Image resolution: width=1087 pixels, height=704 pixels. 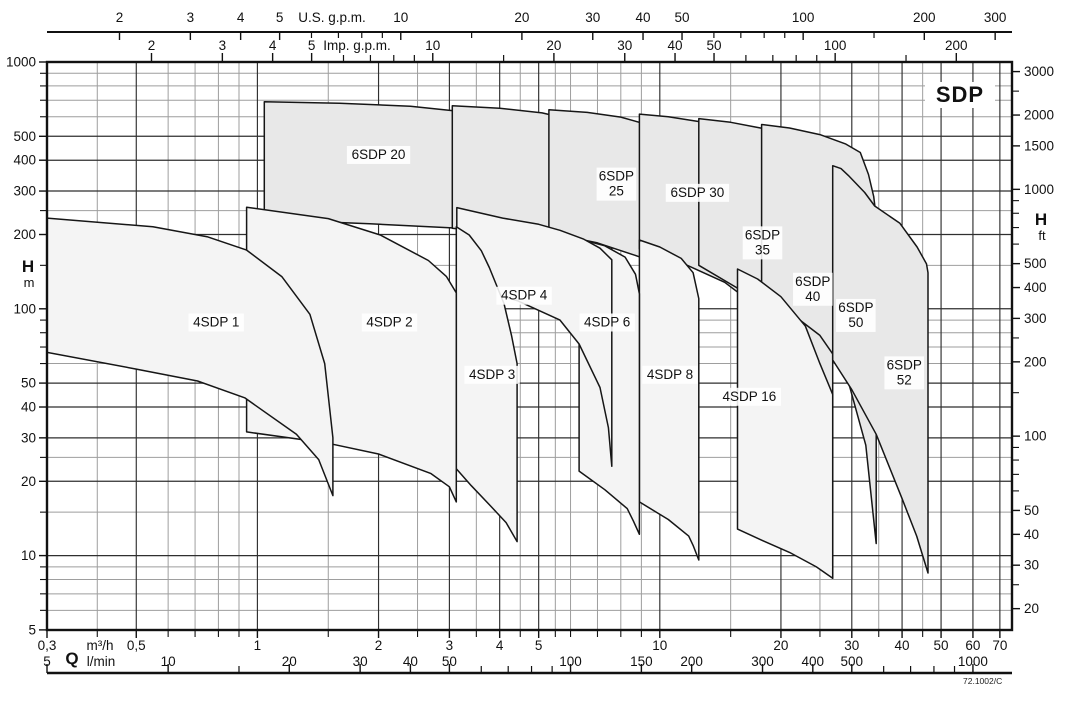 I want to click on q-lmin-axis-unit: l/min, so click(x=101, y=661).